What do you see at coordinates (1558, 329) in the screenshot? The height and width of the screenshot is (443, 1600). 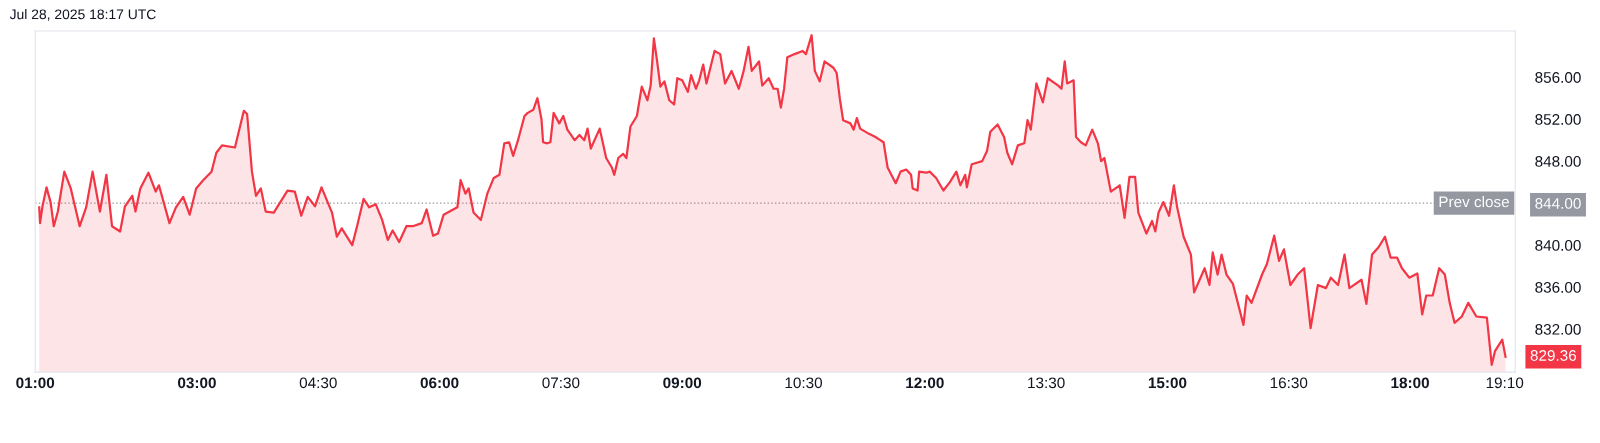 I see `y-tick-label: 832.00` at bounding box center [1558, 329].